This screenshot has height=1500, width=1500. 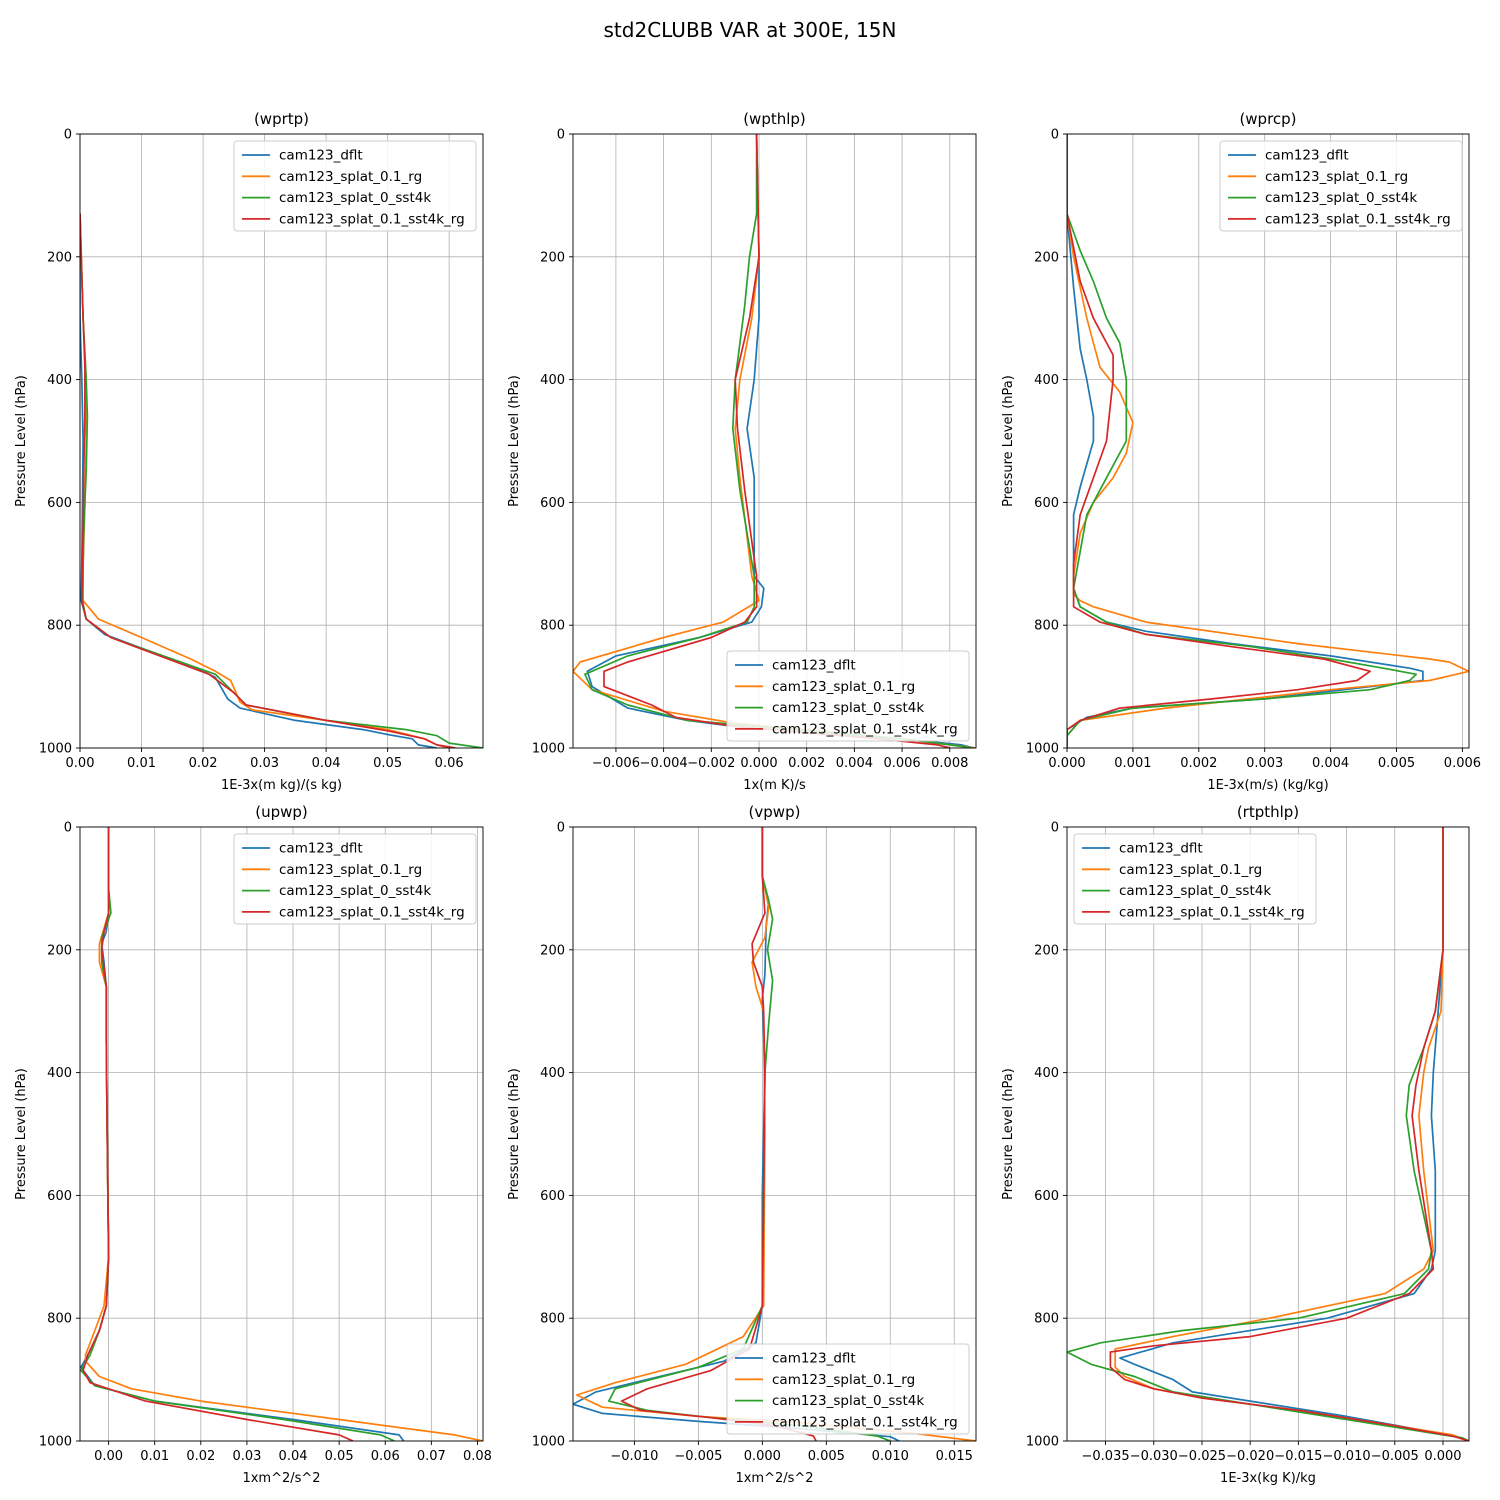 I want to click on x-tick-label: 0.015, so click(x=954, y=1456).